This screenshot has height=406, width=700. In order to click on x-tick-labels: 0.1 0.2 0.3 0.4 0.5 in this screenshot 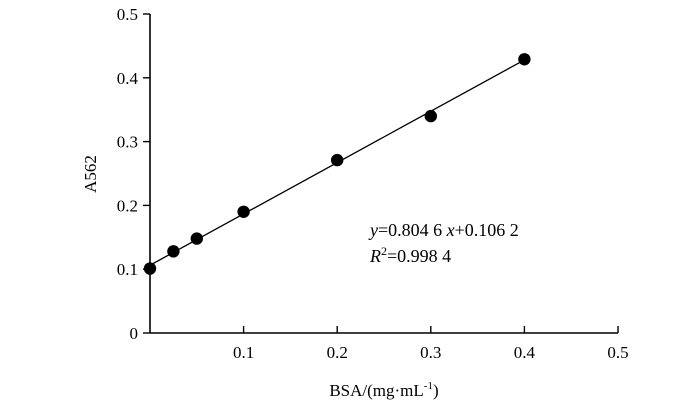, I will do `click(431, 352)`.